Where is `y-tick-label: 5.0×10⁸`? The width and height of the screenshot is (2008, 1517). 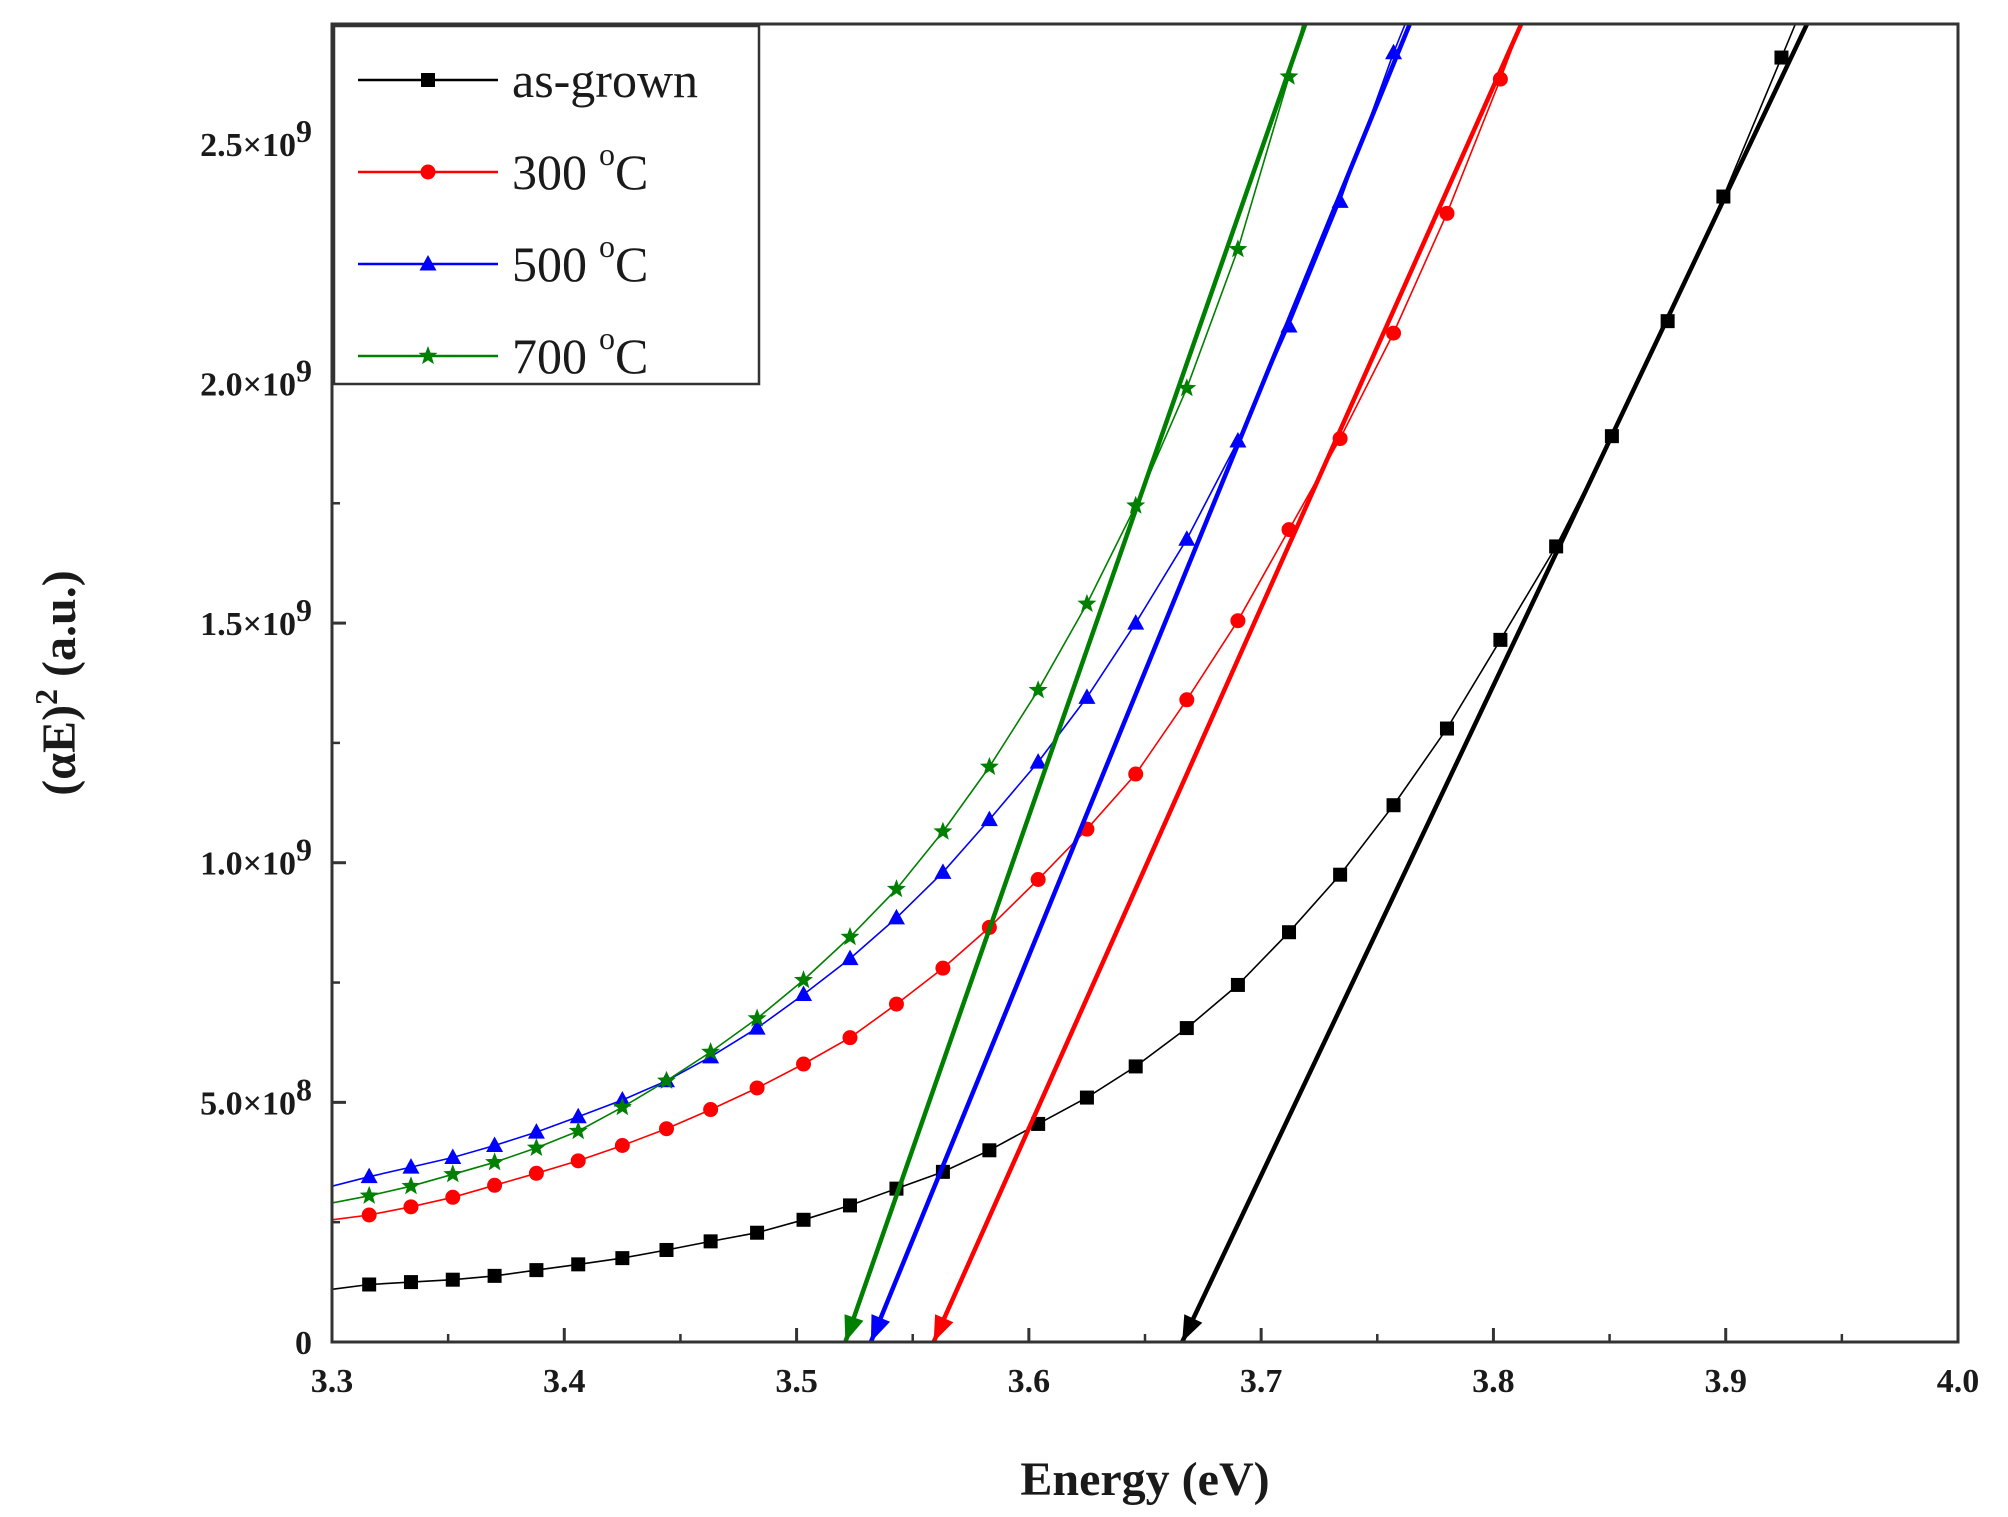 y-tick-label: 5.0×10⁸ is located at coordinates (256, 1096).